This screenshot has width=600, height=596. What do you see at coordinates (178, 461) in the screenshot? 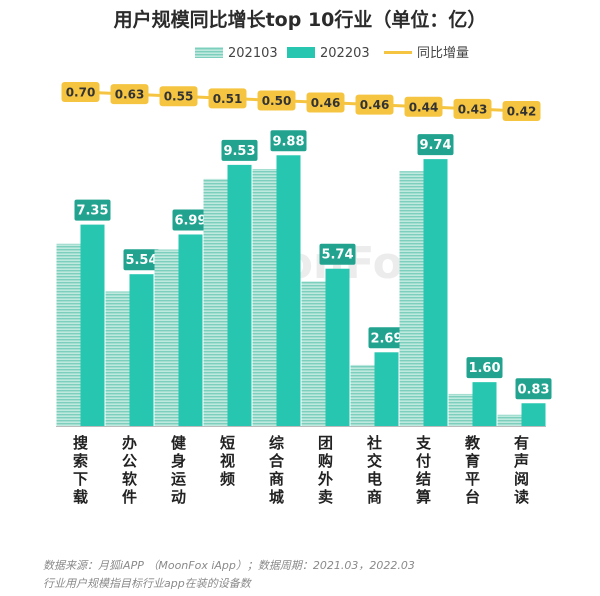
I see `category-label: 身` at bounding box center [178, 461].